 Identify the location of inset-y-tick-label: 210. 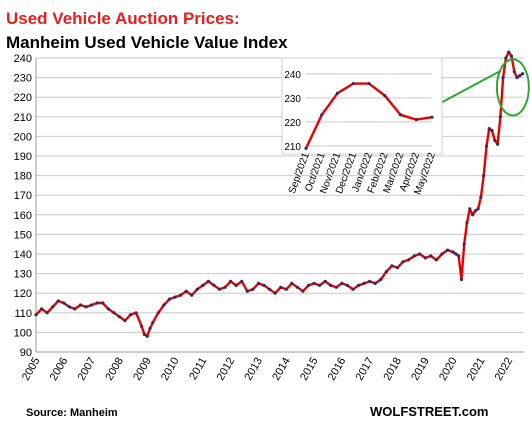
(292, 147).